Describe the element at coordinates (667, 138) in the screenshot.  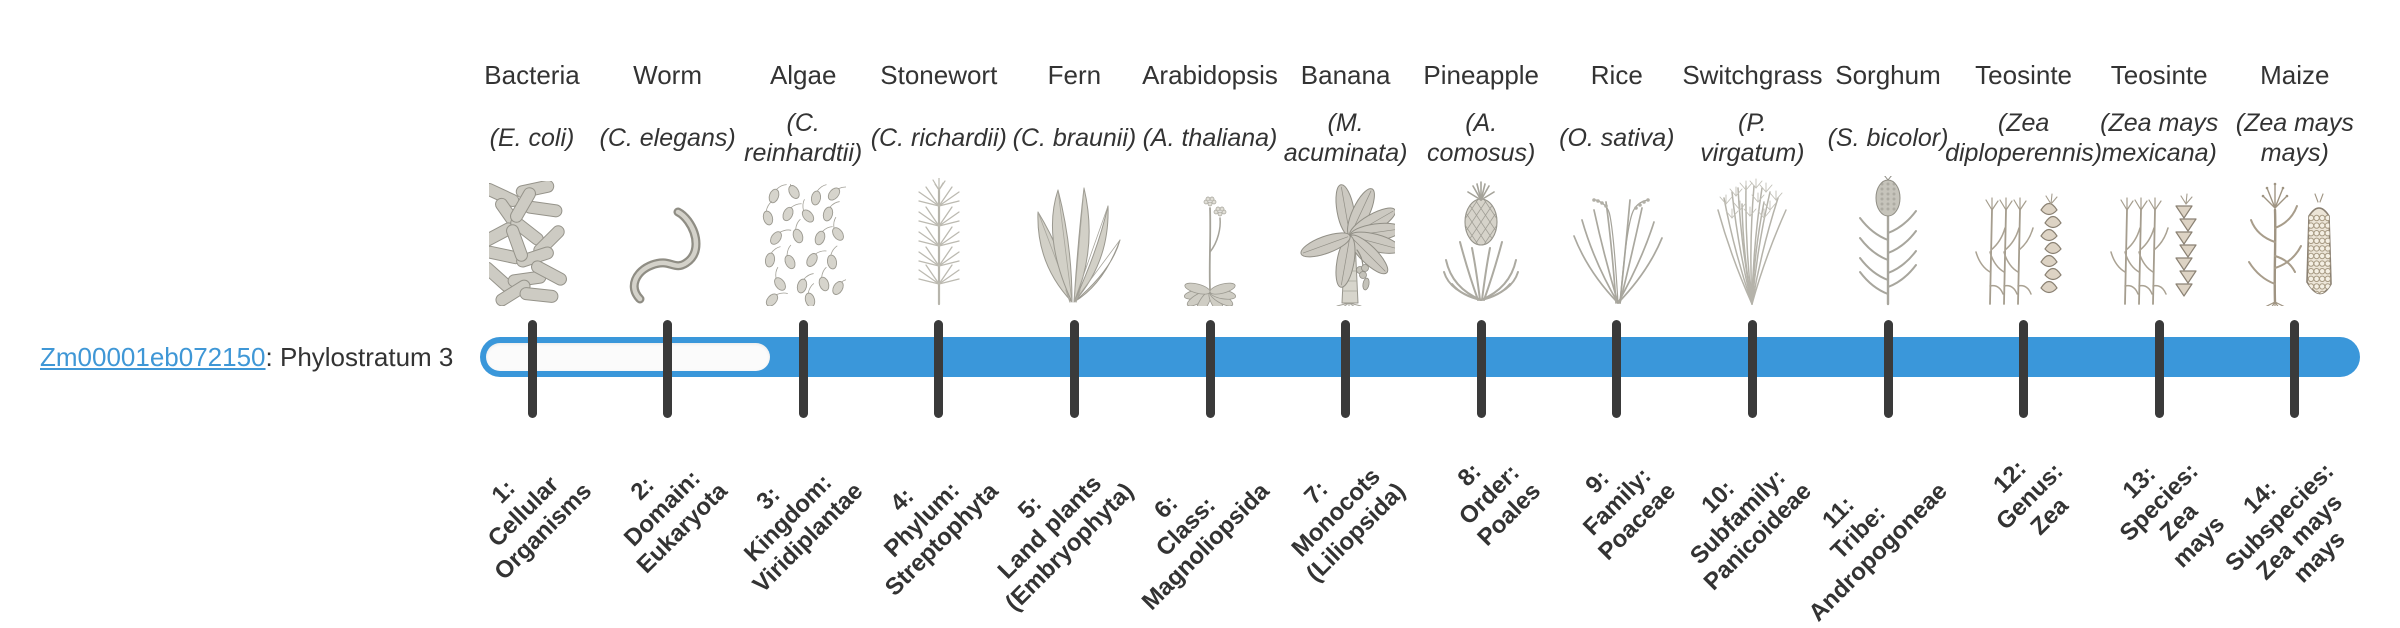
I see `organism-latin-name: (C. elegans)` at that location.